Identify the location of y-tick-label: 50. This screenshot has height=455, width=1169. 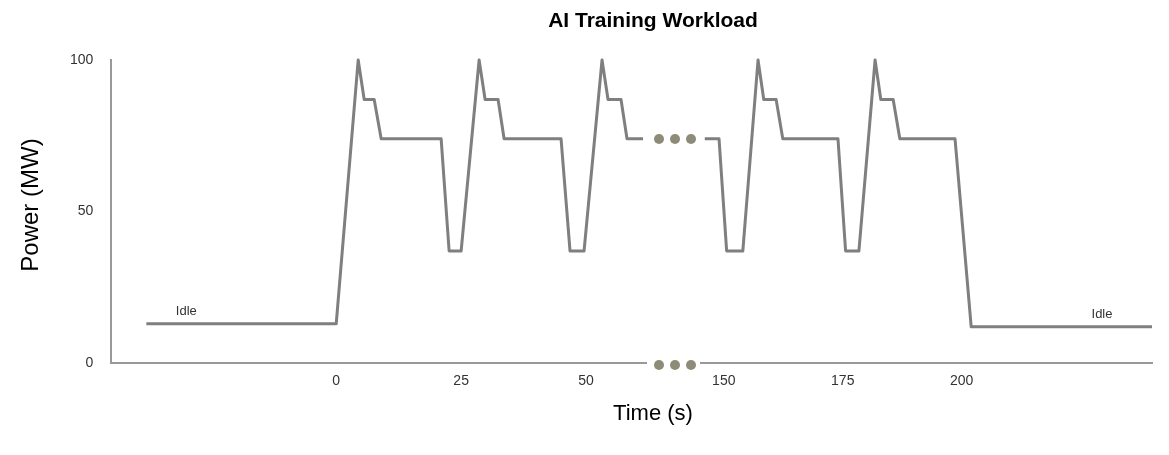
(85, 210).